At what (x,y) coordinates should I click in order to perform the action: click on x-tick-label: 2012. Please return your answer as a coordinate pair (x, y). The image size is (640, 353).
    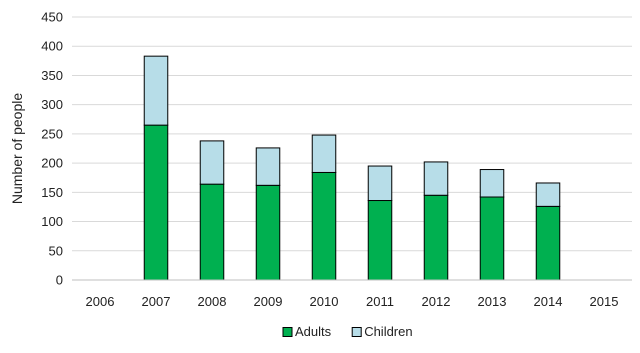
    Looking at the image, I should click on (436, 301).